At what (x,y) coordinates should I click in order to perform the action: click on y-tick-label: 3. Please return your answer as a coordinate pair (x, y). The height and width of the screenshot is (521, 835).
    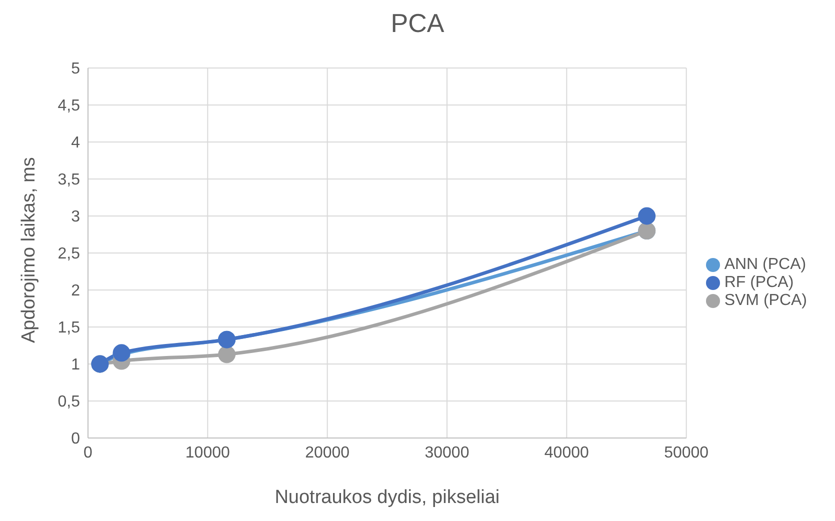
    Looking at the image, I should click on (75, 217).